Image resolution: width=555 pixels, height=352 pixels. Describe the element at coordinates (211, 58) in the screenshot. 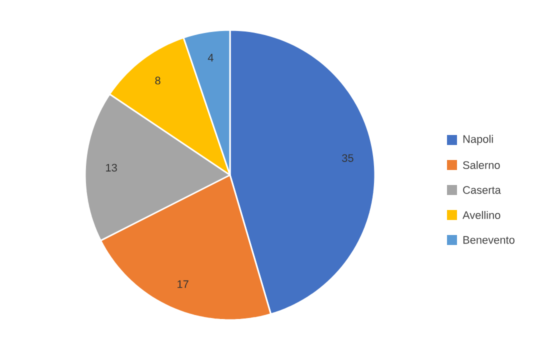

I see `data-label: 4` at that location.